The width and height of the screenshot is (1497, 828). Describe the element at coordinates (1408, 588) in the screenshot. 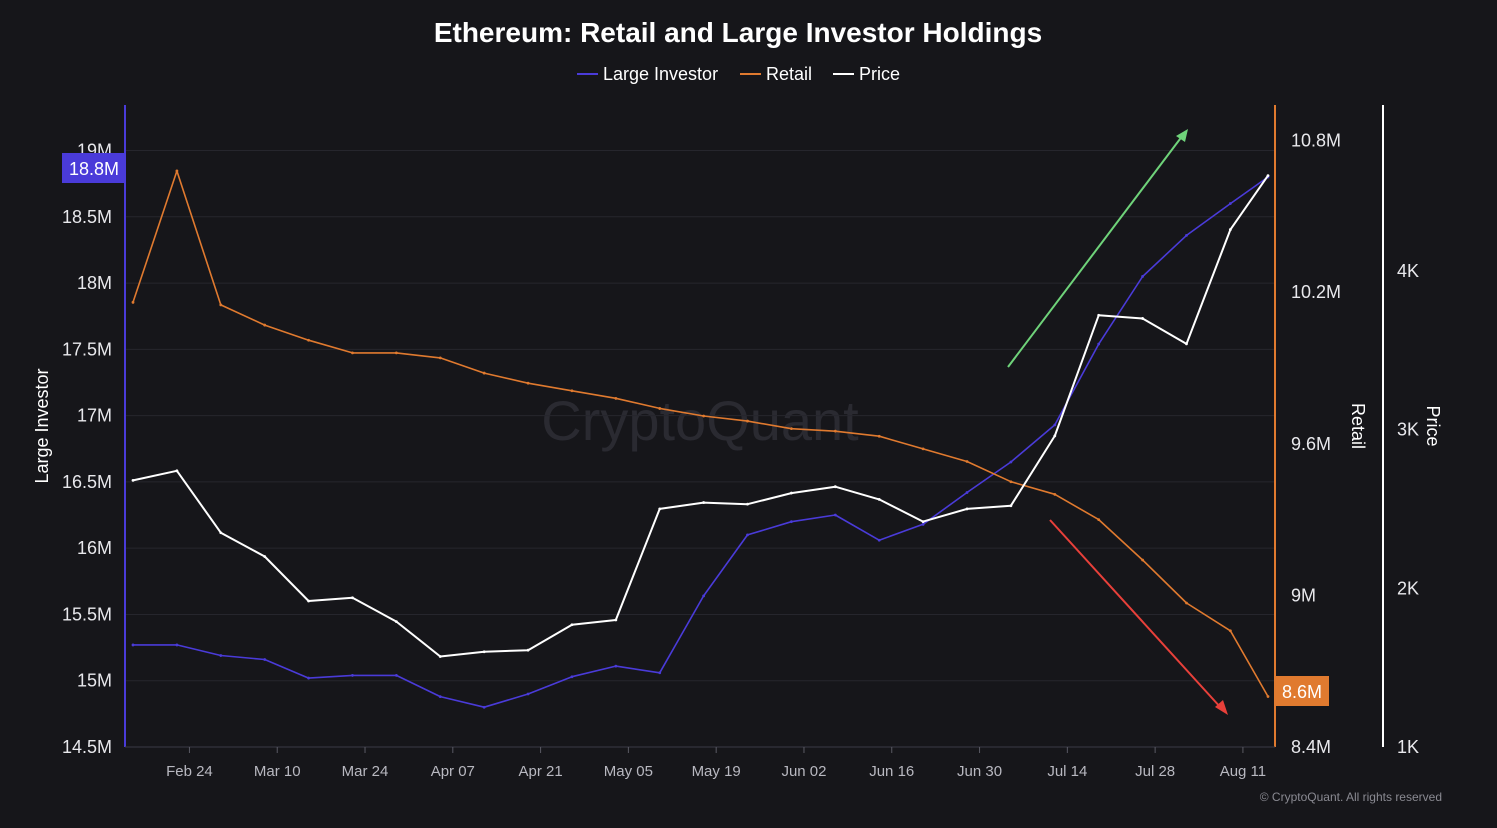

I see `price-tick-label: 2K` at that location.